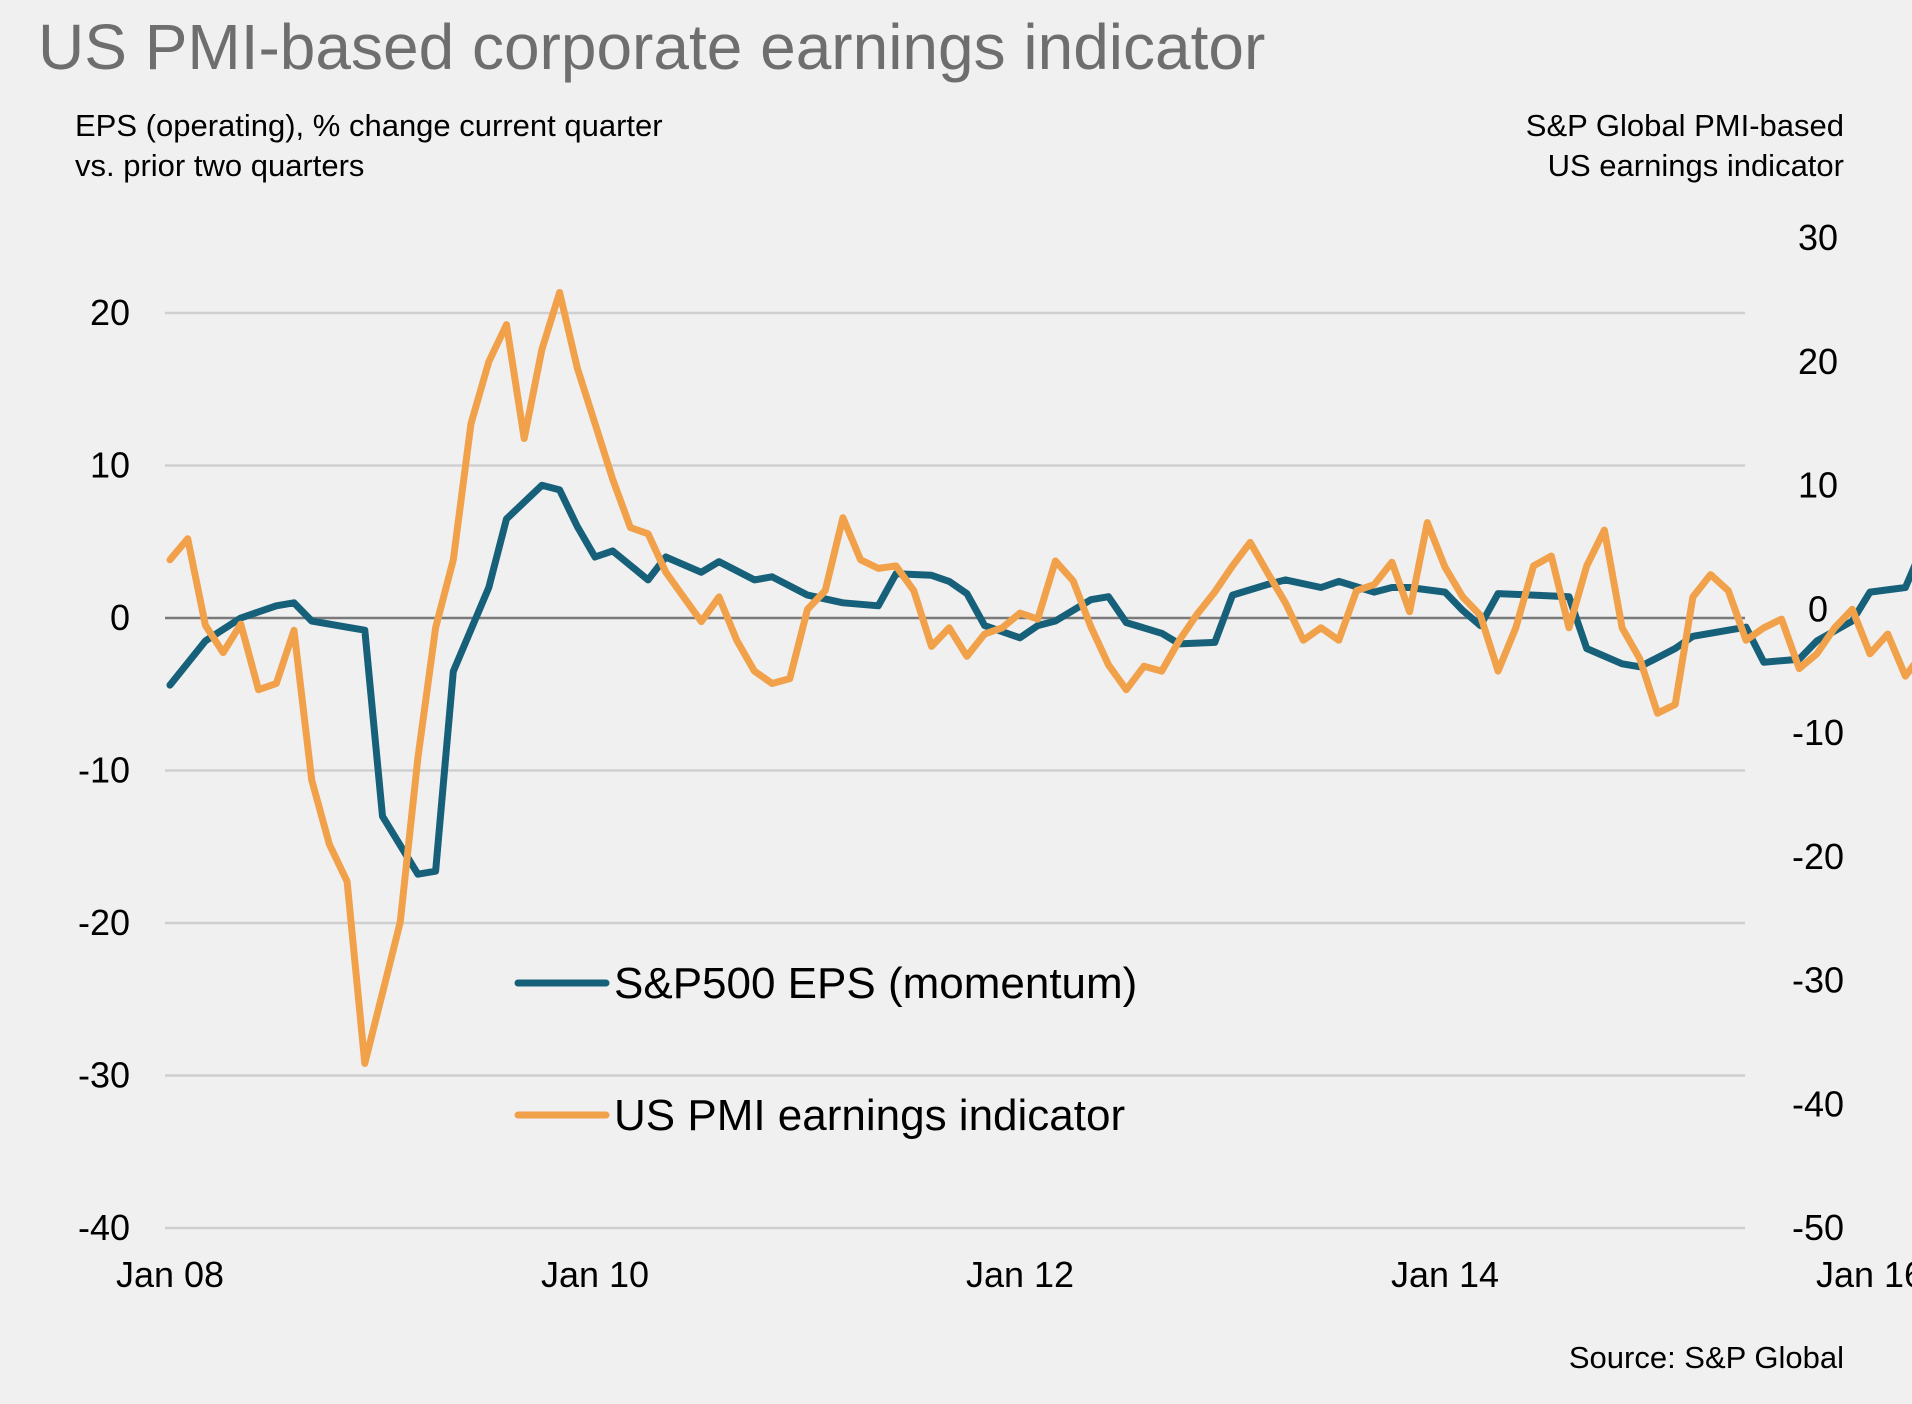 The height and width of the screenshot is (1404, 1912). I want to click on x-tick-label: Jan 12, so click(1020, 1274).